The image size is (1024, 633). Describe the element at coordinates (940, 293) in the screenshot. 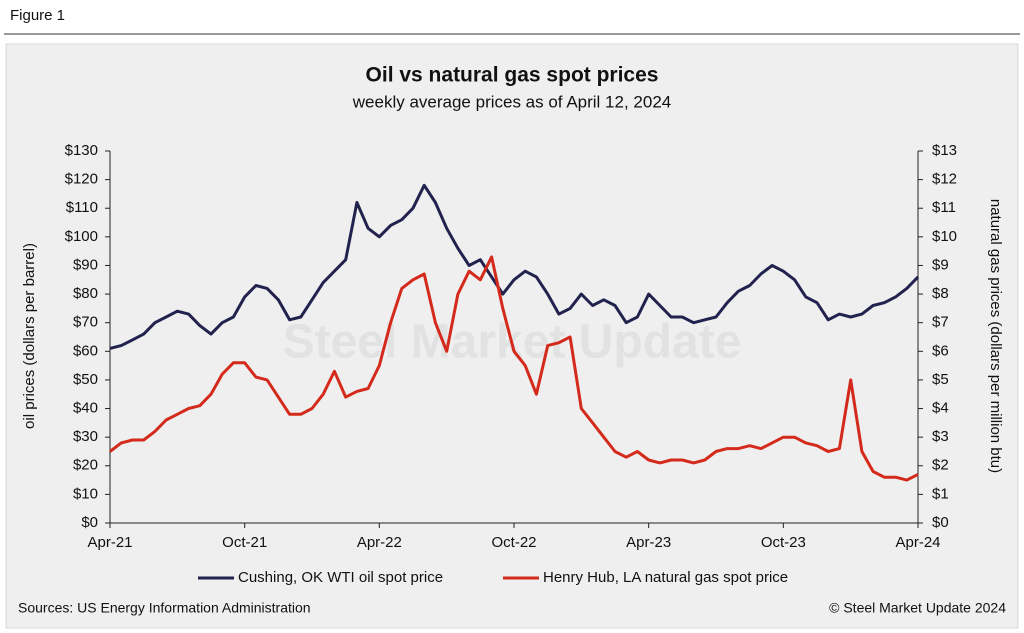

I see `y2-tick-label: $8` at that location.